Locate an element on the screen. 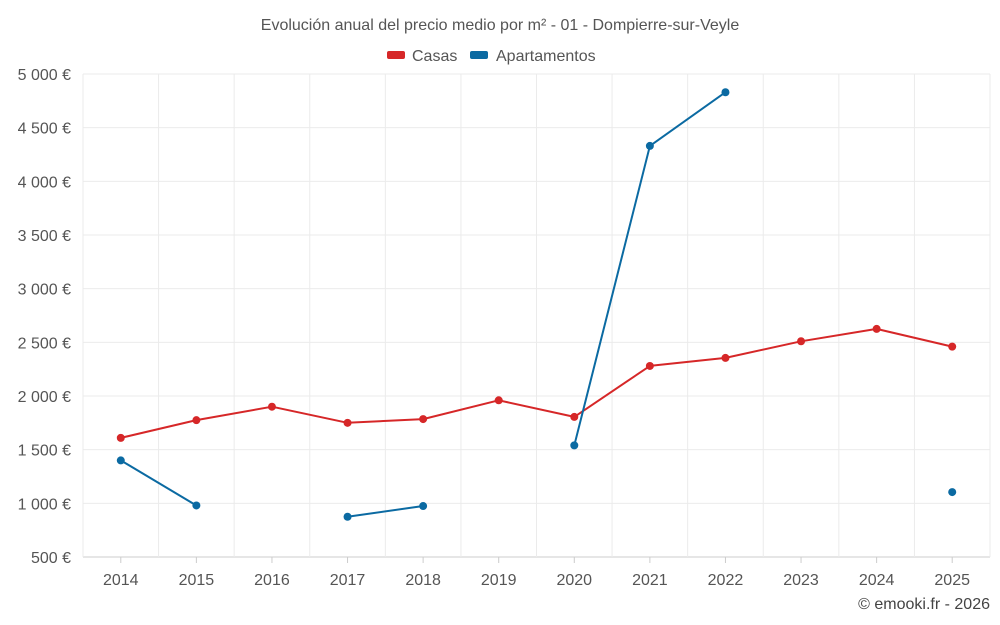 Image resolution: width=1000 pixels, height=625 pixels. y-tick-label: 2 500 € is located at coordinates (44, 343).